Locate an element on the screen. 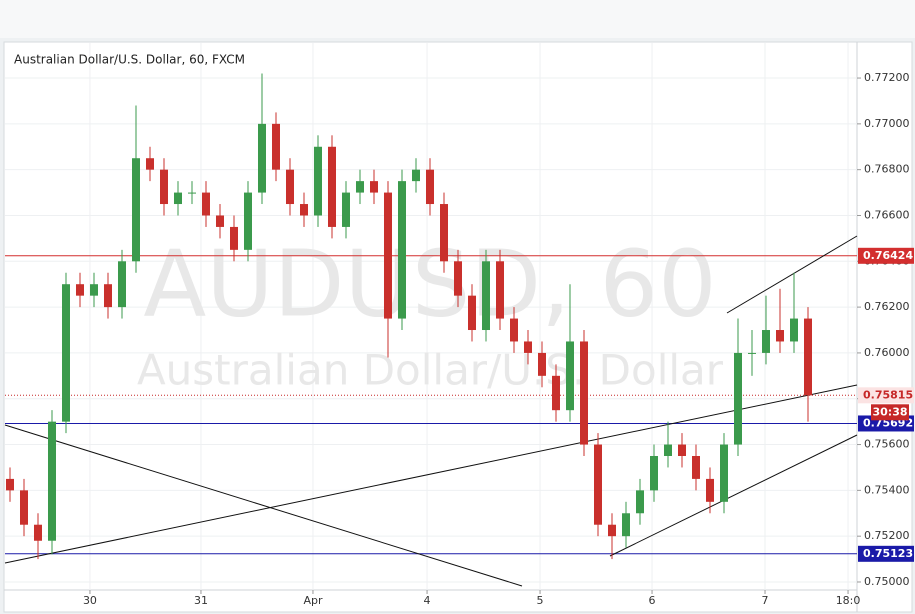  y-tick-label: 0.76800 is located at coordinates (887, 169).